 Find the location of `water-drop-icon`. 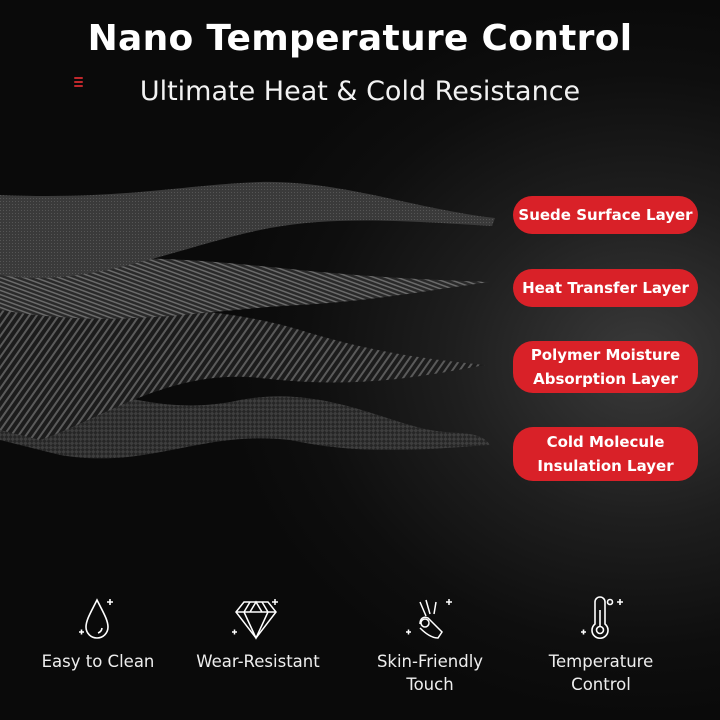

water-drop-icon is located at coordinates (96, 618).